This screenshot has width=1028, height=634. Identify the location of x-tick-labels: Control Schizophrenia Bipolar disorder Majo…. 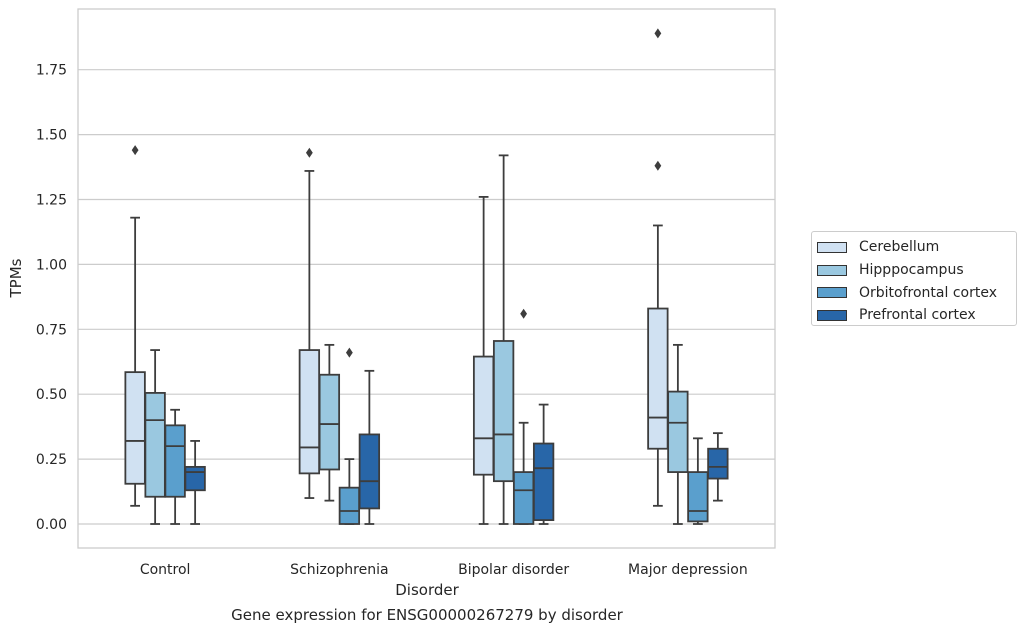
(444, 570).